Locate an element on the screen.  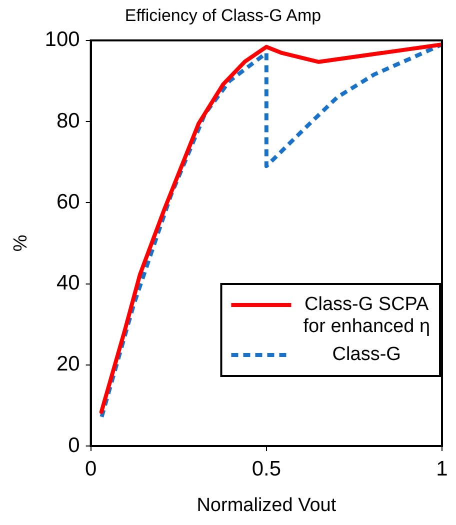
x-tick-label: 0.5 is located at coordinates (267, 468).